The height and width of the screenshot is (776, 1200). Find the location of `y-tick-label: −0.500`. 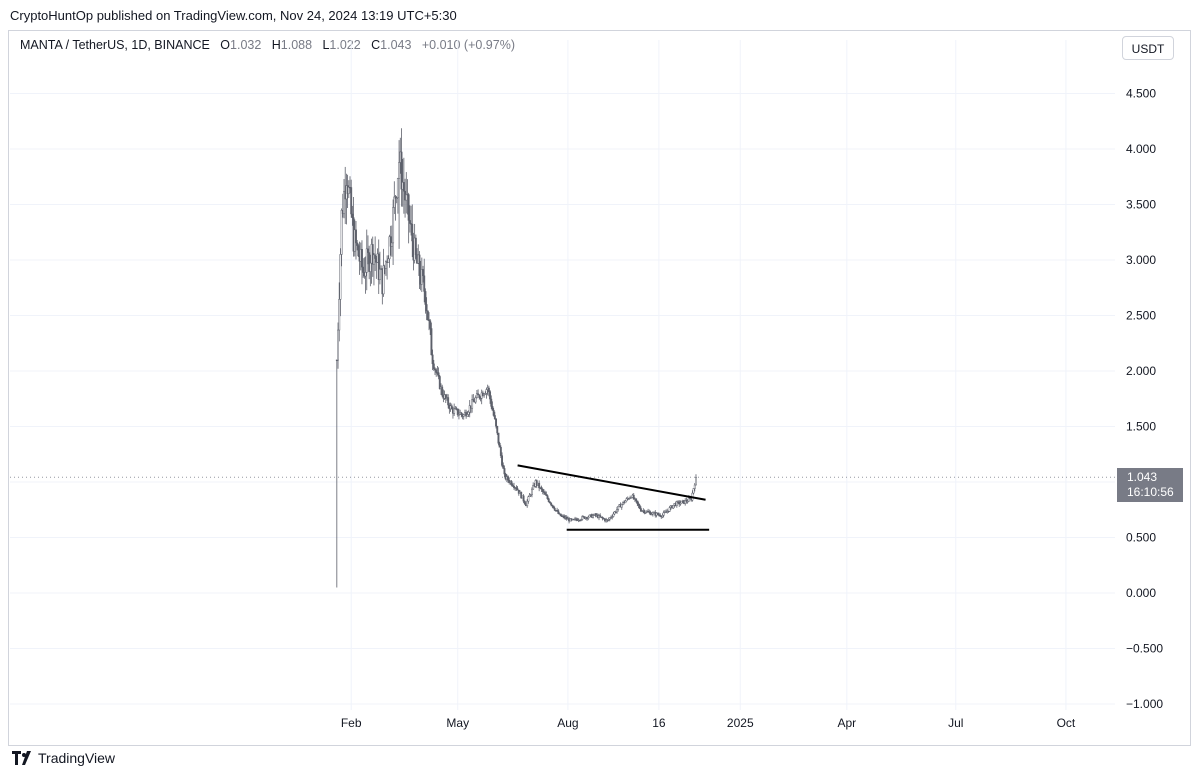

y-tick-label: −0.500 is located at coordinates (1144, 649).